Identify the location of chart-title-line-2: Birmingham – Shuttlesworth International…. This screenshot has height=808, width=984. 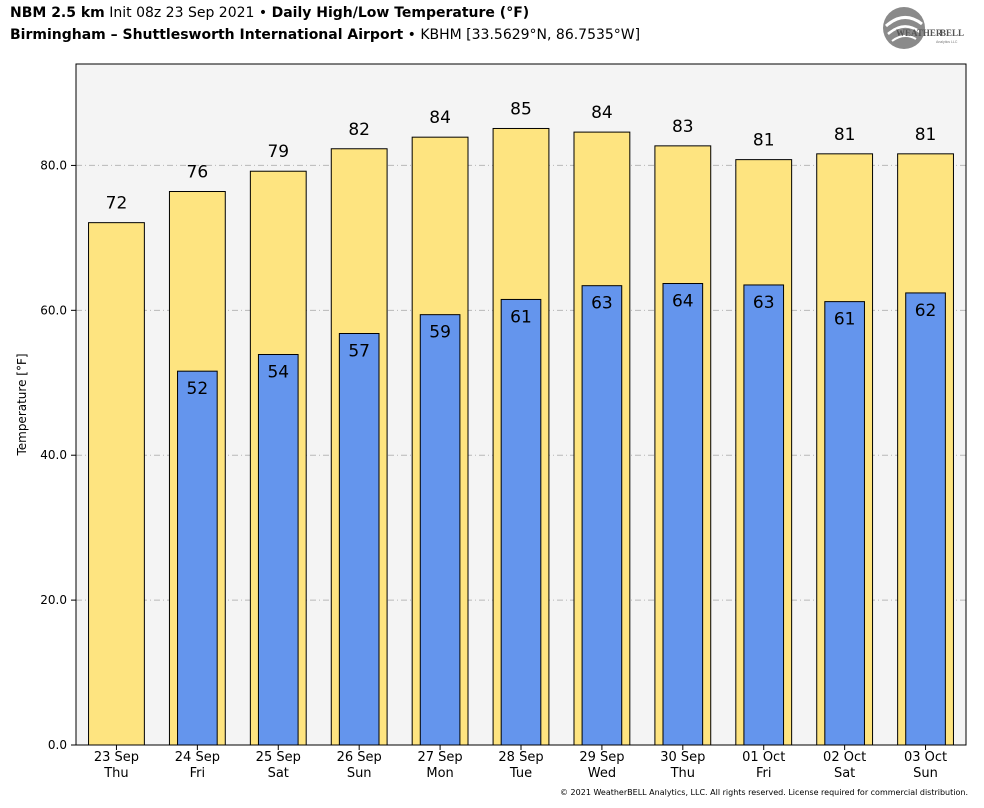
(325, 35).